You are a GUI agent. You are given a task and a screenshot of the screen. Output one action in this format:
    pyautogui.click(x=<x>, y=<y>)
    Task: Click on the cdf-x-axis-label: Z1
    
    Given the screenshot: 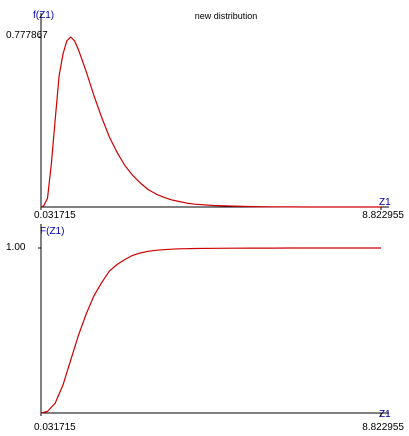 What is the action you would take?
    pyautogui.click(x=385, y=414)
    